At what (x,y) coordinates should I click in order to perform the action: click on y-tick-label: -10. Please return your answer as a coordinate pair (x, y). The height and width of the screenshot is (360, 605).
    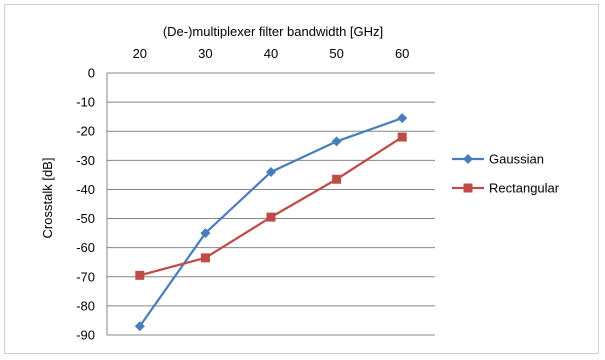
    Looking at the image, I should click on (85, 102).